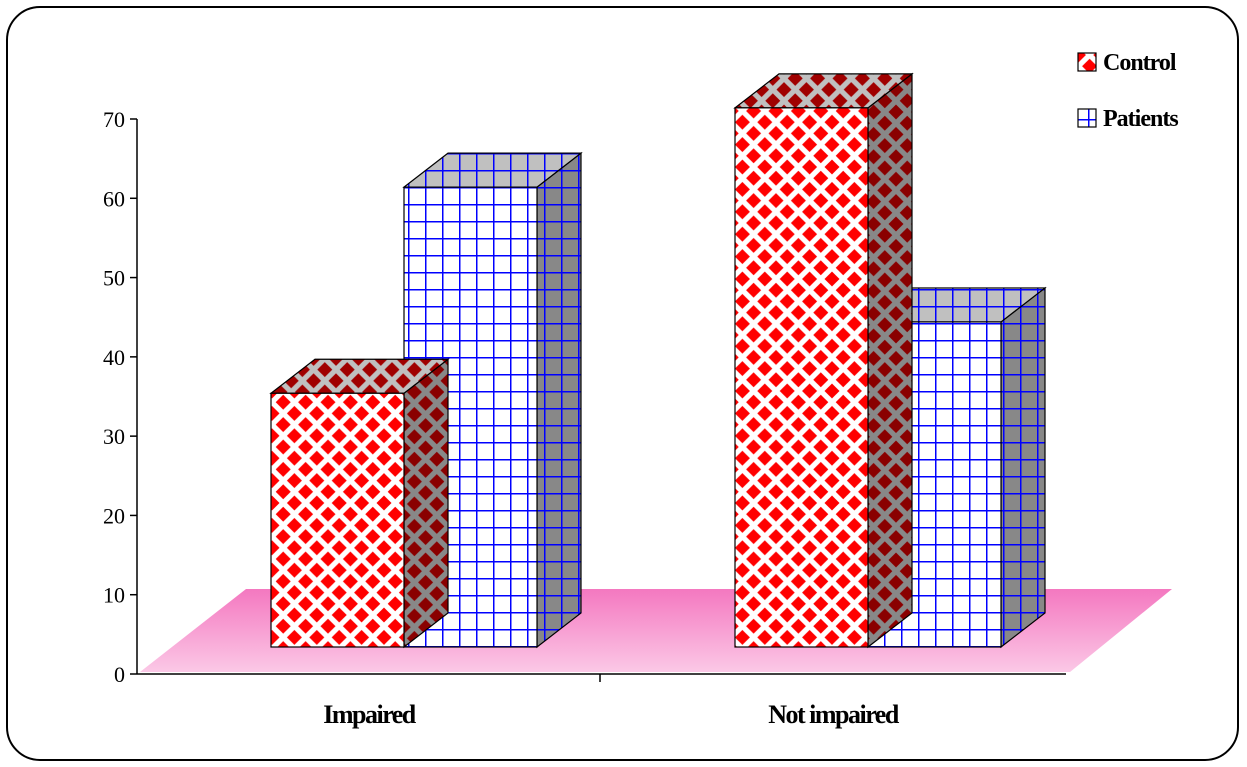 The width and height of the screenshot is (1247, 767). What do you see at coordinates (1140, 63) in the screenshot?
I see `legend-label: Control` at bounding box center [1140, 63].